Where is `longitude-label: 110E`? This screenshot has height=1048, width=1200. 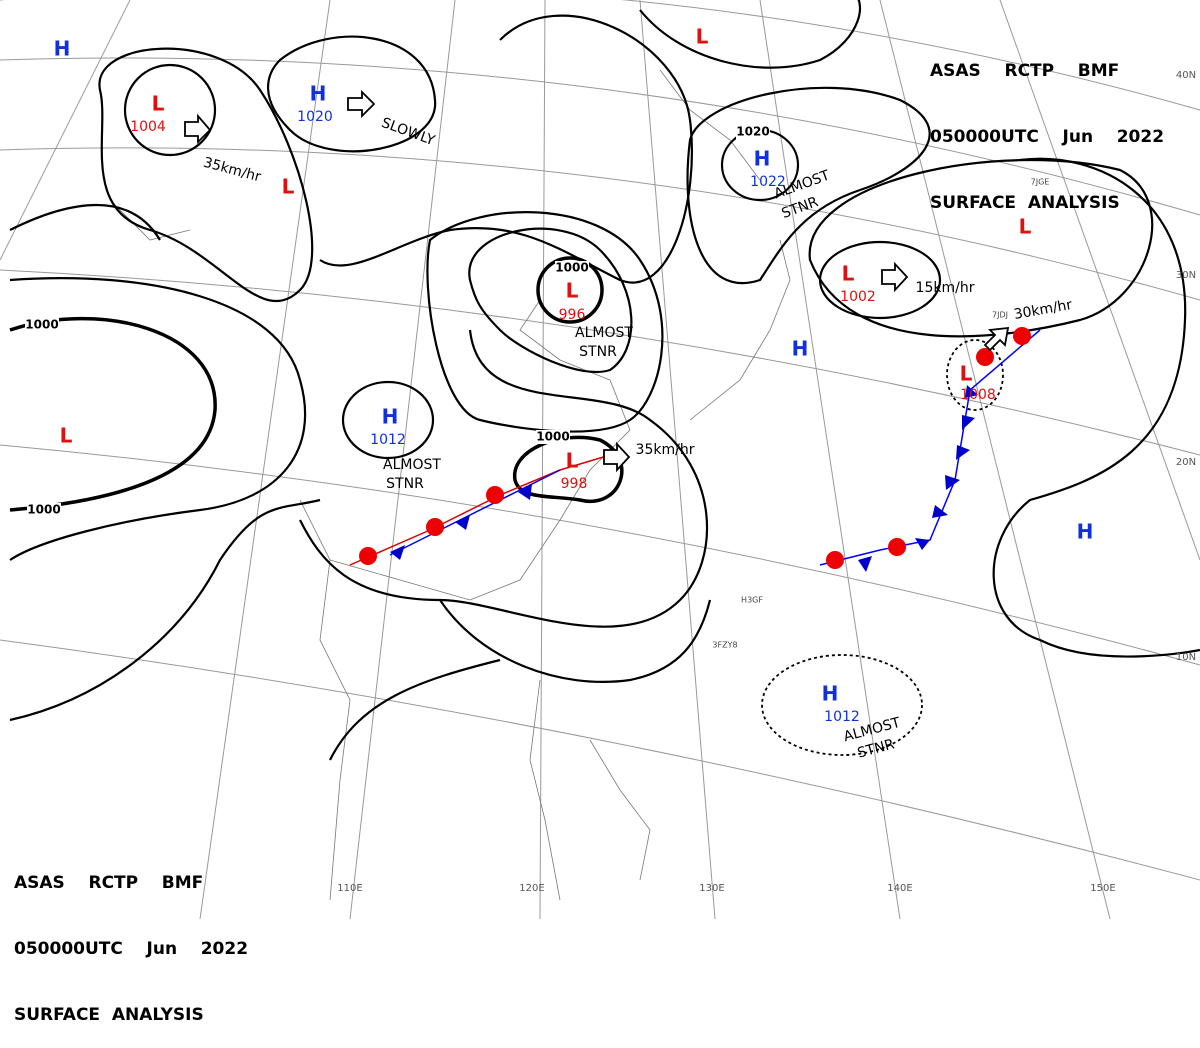
longitude-label: 110E is located at coordinates (349, 888).